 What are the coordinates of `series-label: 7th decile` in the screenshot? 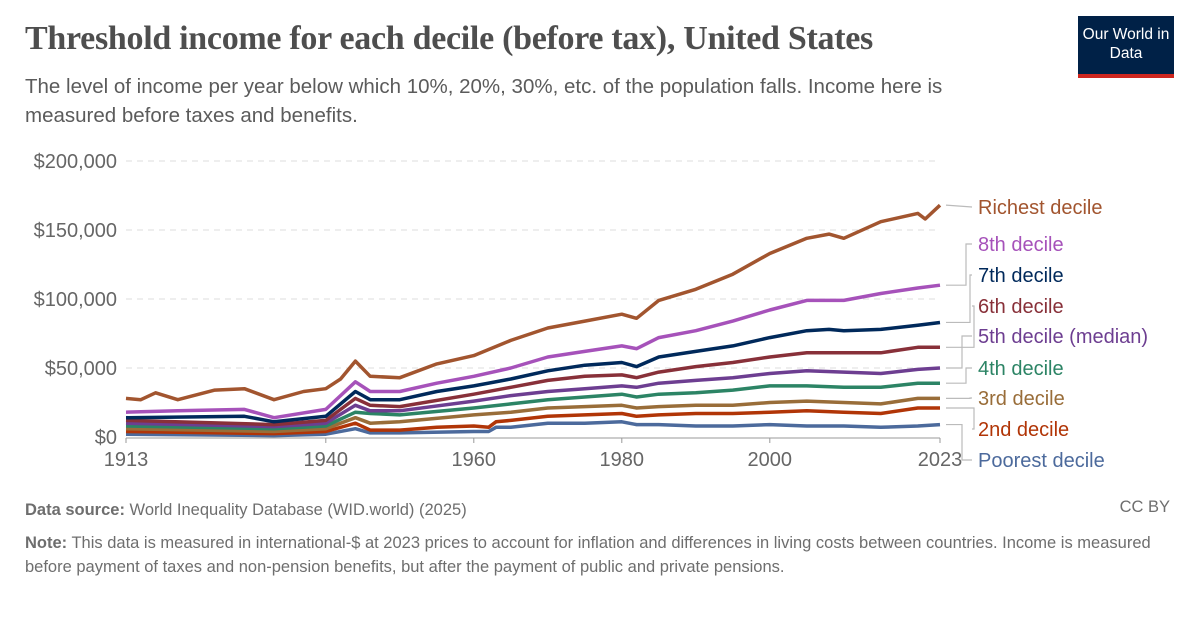 It's located at (1021, 276).